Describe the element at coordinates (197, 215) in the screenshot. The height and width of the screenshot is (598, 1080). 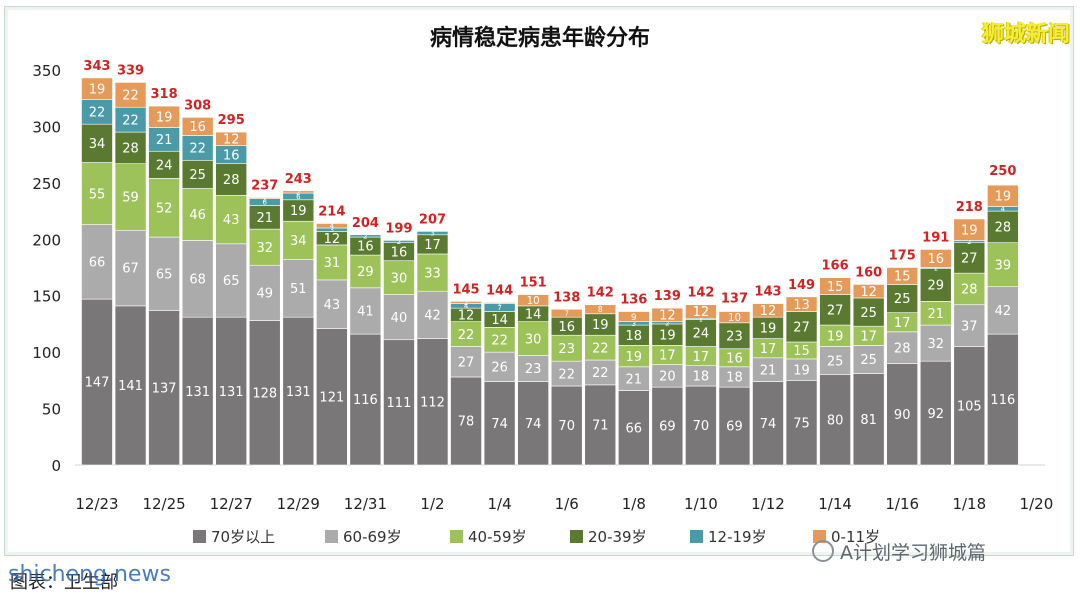
I see `data-label: 46` at that location.